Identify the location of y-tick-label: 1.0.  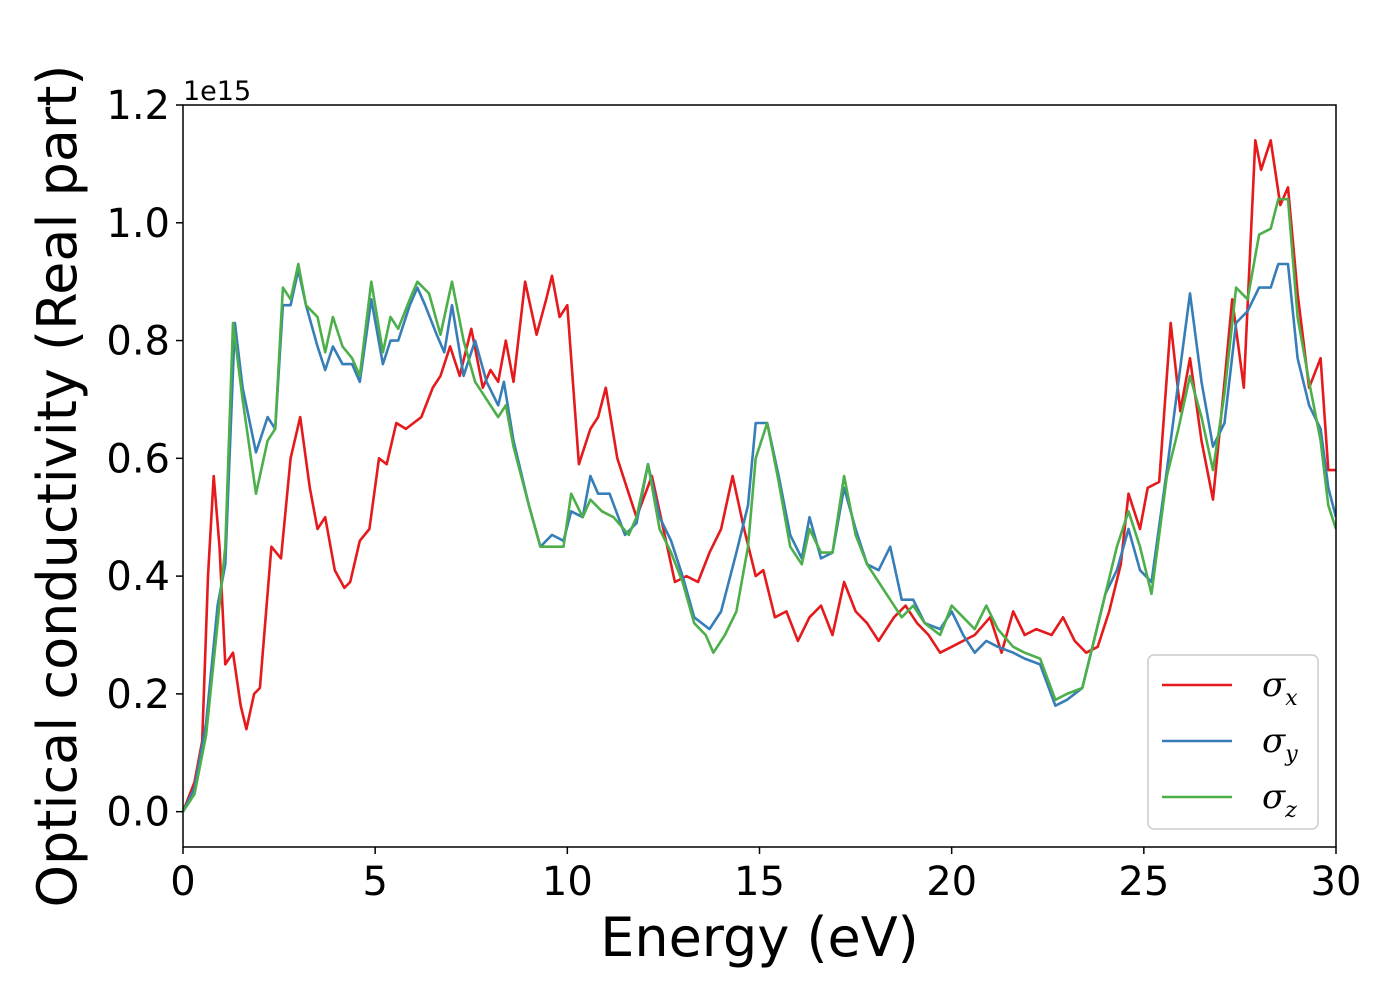
(138, 224).